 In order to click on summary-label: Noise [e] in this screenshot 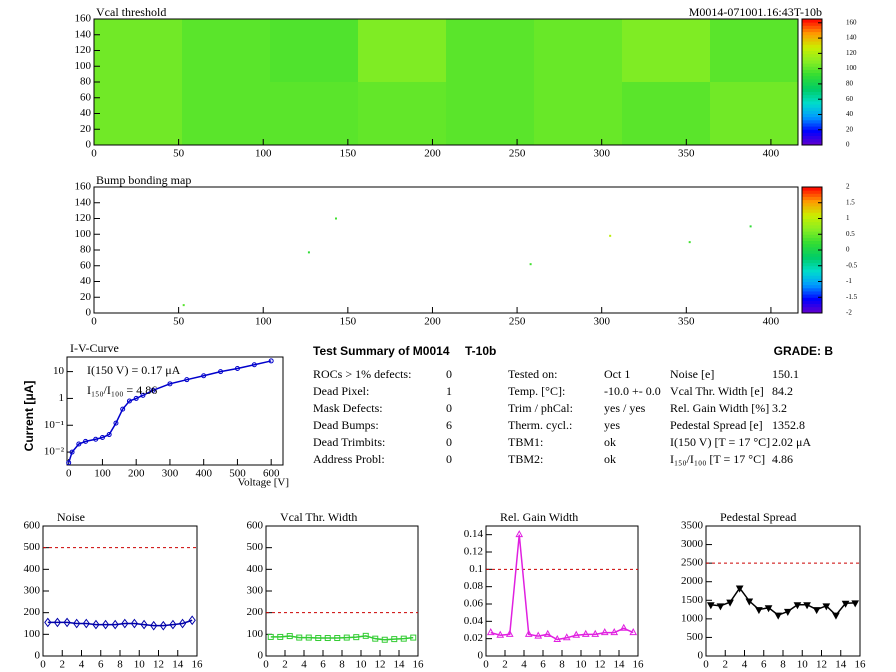, I will do `click(692, 374)`.